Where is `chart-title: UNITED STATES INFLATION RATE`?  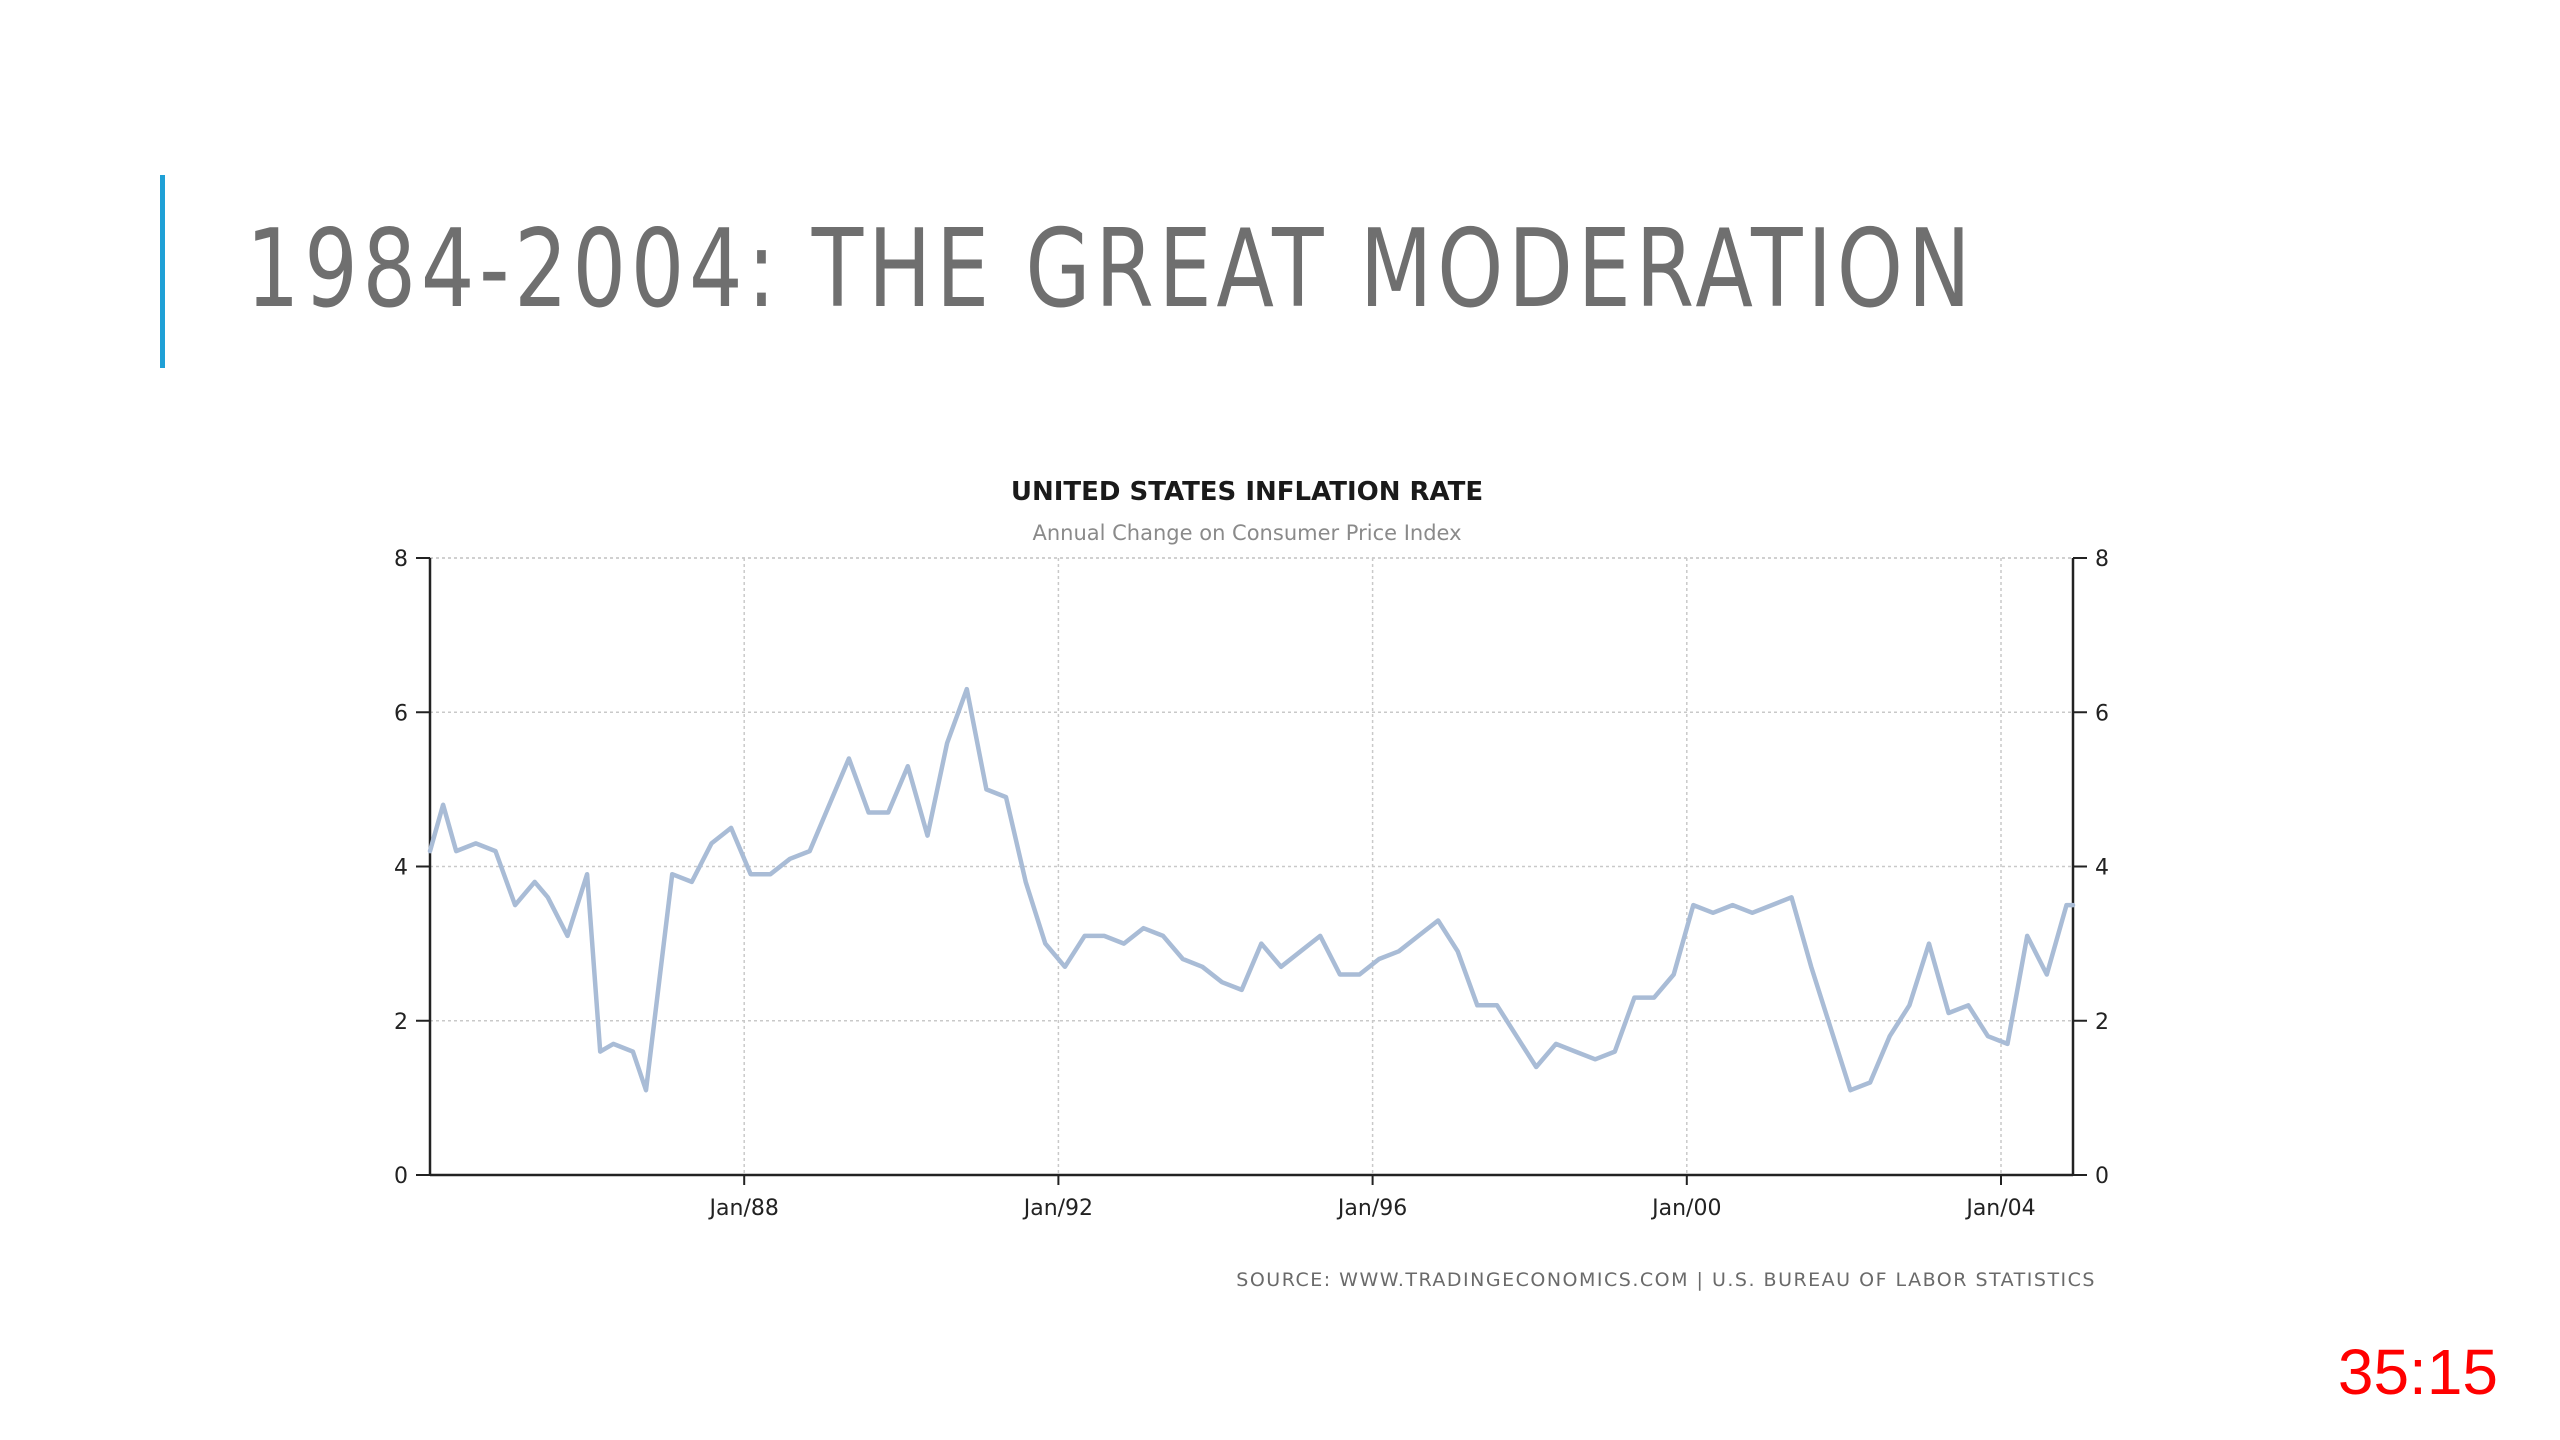 chart-title: UNITED STATES INFLATION RATE is located at coordinates (1247, 492).